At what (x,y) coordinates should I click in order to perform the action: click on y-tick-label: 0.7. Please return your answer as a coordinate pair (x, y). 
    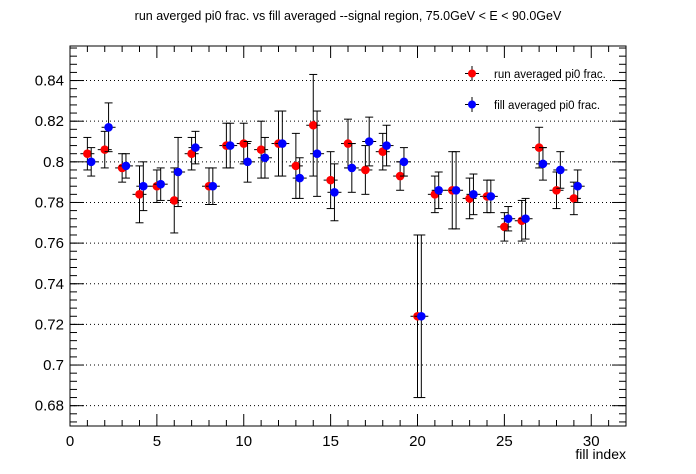
    Looking at the image, I should click on (53, 365).